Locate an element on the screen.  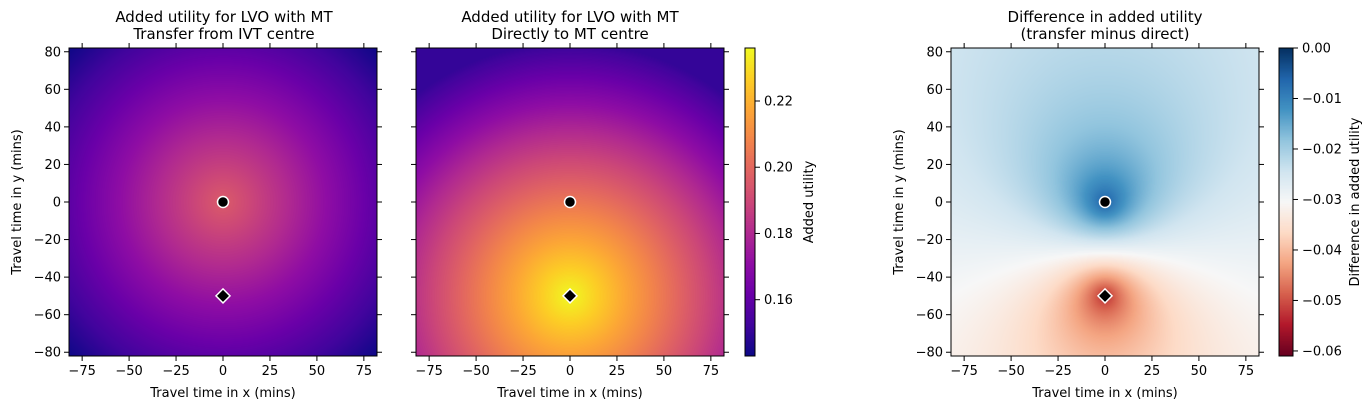
panel2-title-line2: Directly to MT centre is located at coordinates (569, 34).